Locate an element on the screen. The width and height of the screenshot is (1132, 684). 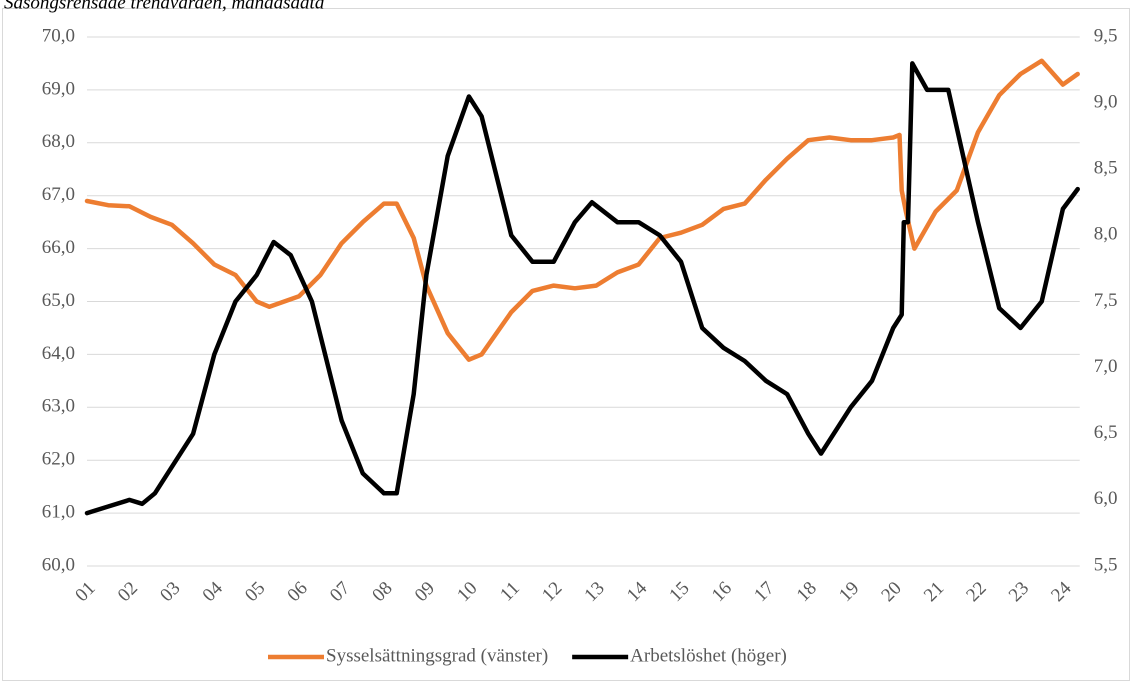
x-tick-label: 23 is located at coordinates (1019, 592).